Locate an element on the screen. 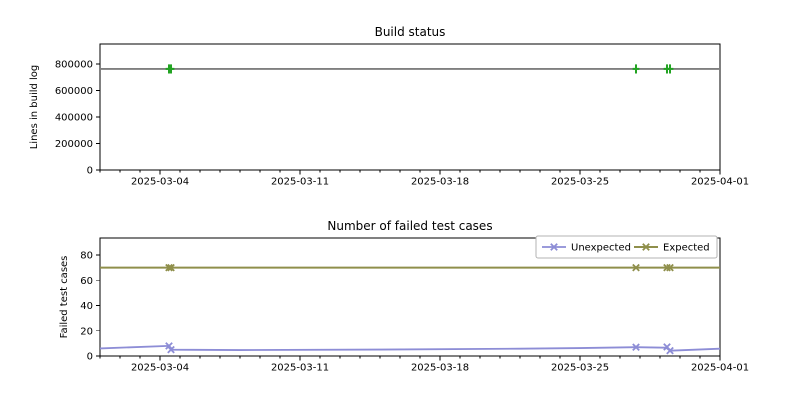  y-tick-label: 80 is located at coordinates (86, 256).